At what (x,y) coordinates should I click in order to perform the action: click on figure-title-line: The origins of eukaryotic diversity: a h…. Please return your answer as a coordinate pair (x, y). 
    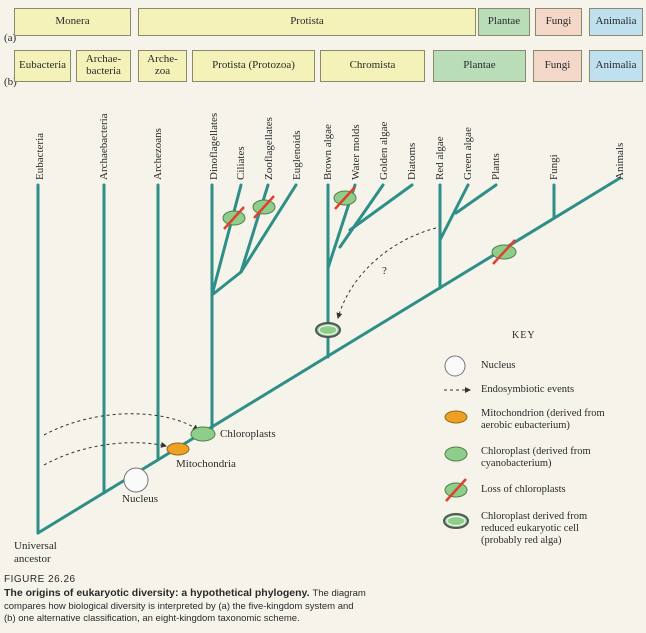
    Looking at the image, I should click on (185, 593).